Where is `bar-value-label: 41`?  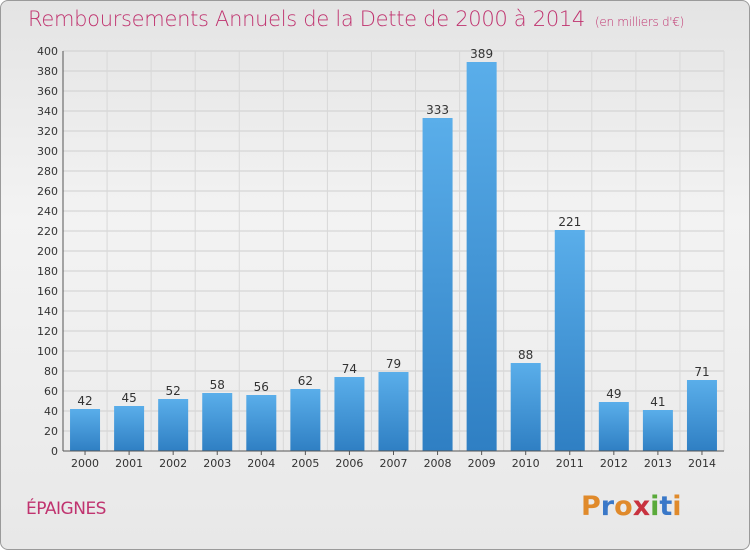
bar-value-label: 41 is located at coordinates (657, 402).